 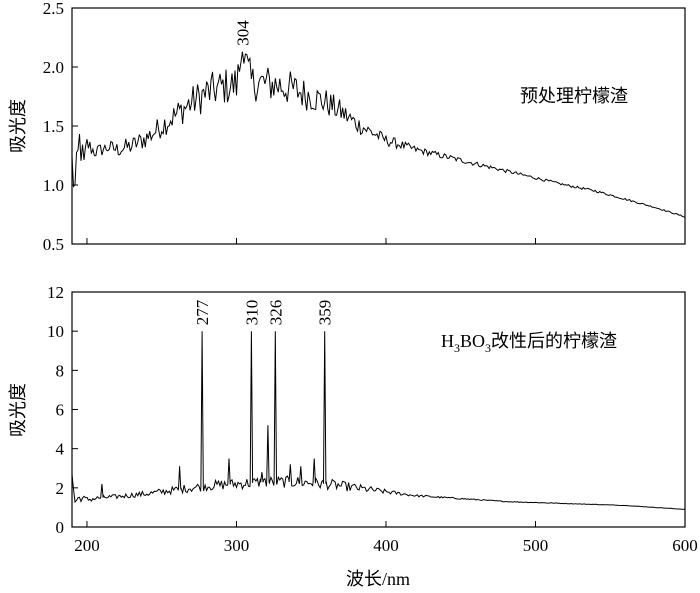 I want to click on top-x-ticks, so click(x=386, y=241).